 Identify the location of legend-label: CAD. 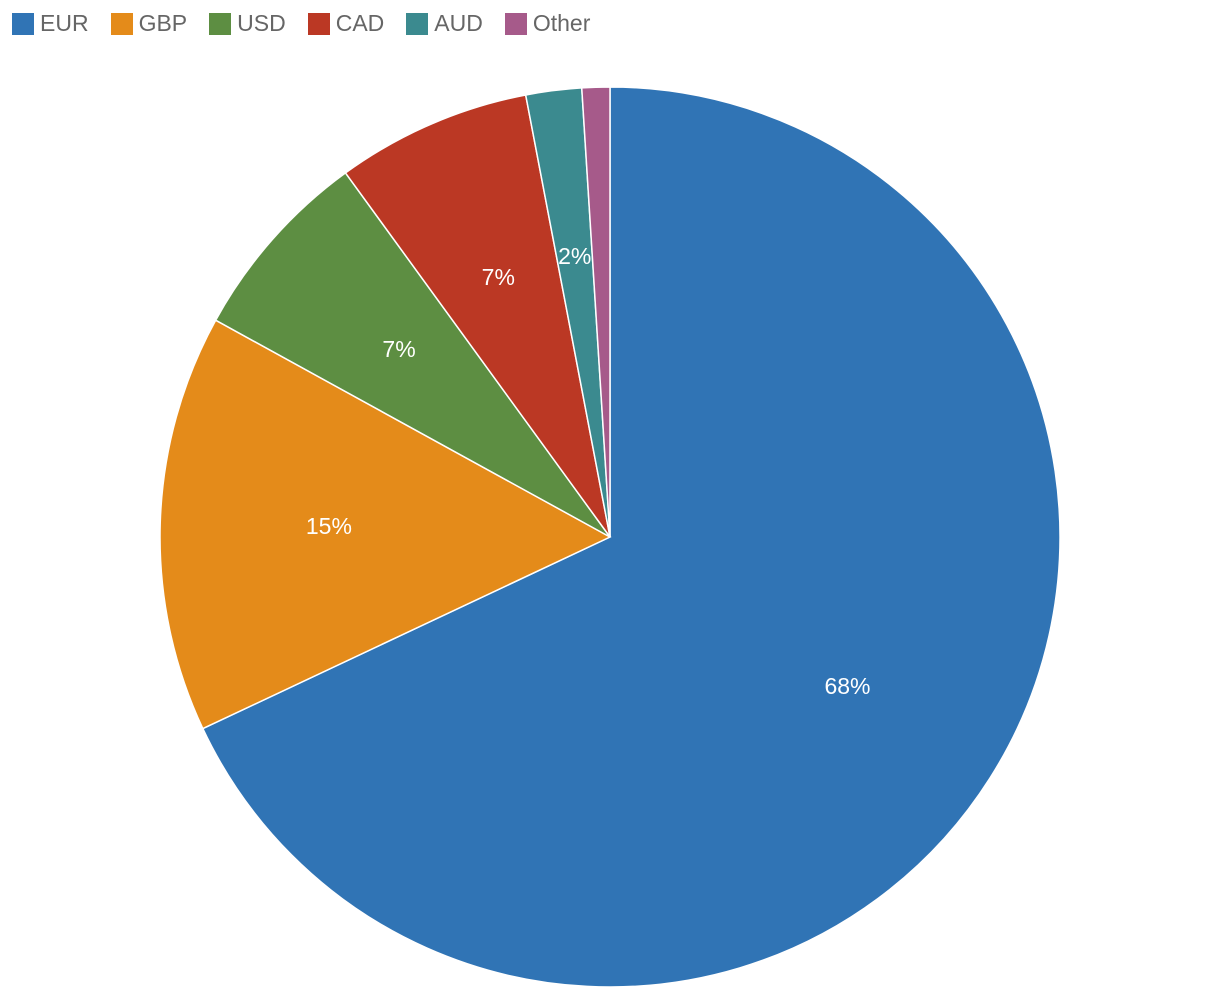
(360, 23).